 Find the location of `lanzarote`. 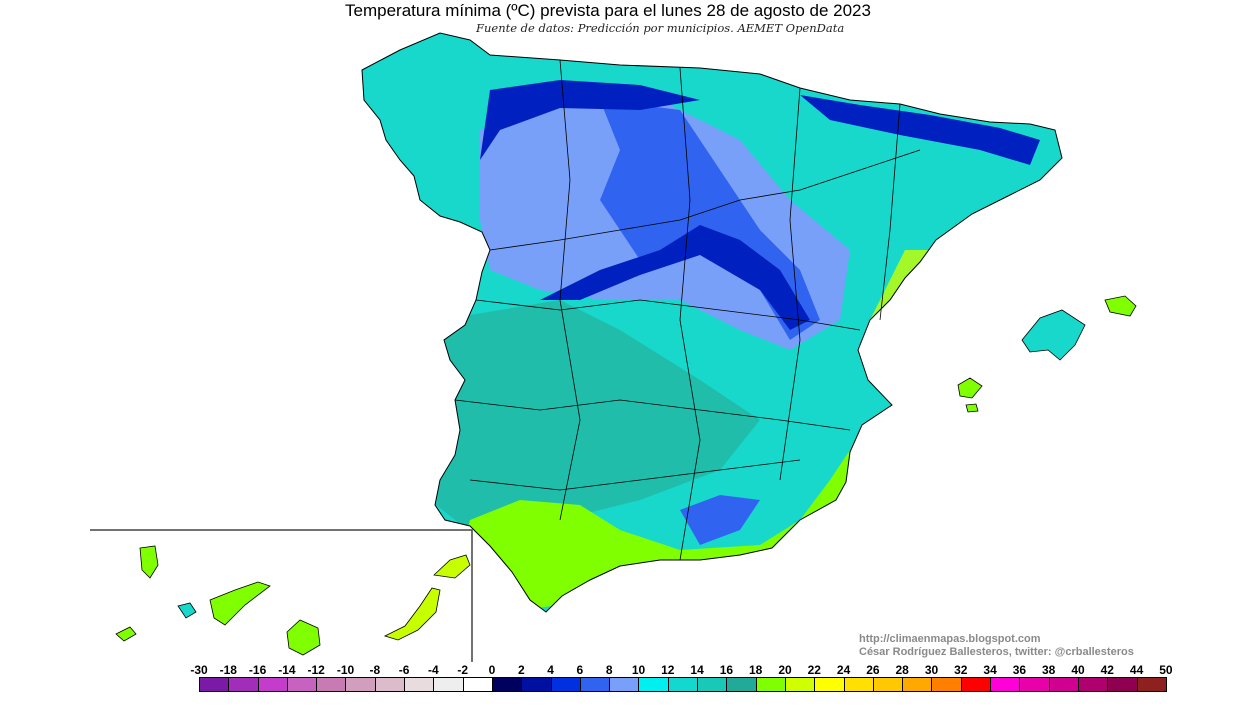

lanzarote is located at coordinates (452, 566).